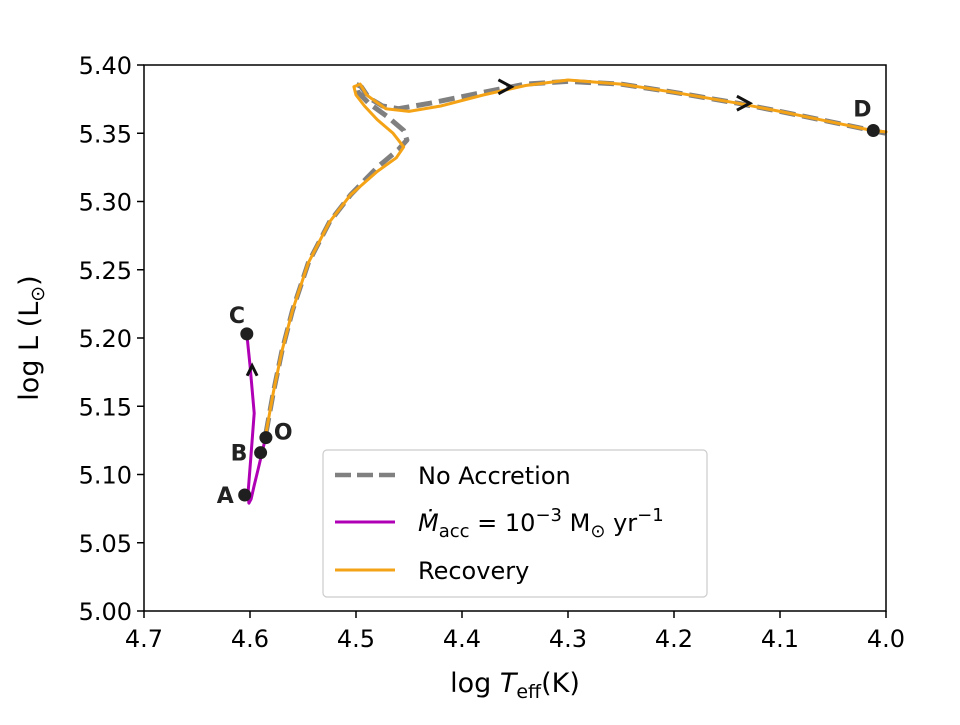  What do you see at coordinates (105, 134) in the screenshot?
I see `y-tick-label: 5.35` at bounding box center [105, 134].